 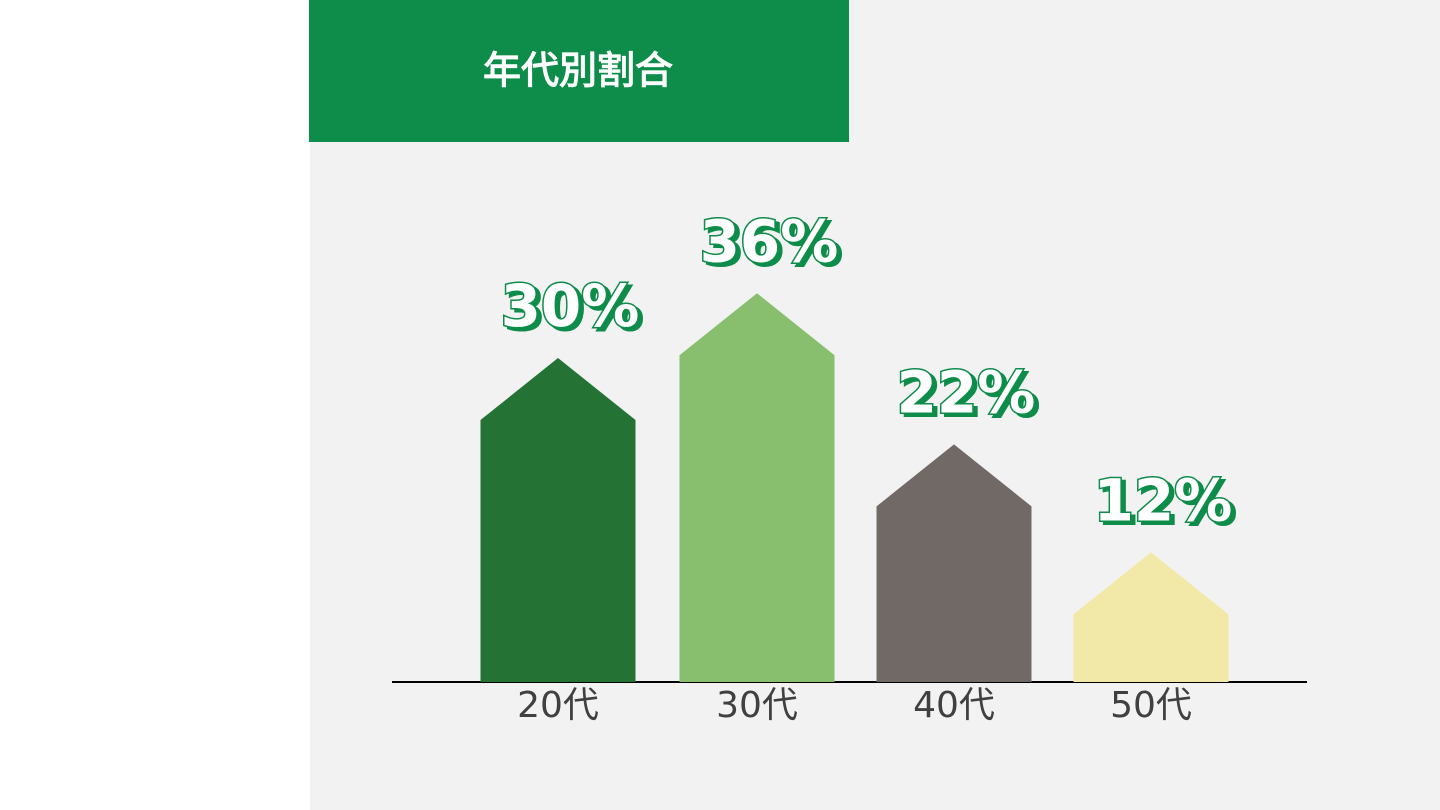 I want to click on x-tick-label: 30代, so click(x=757, y=705).